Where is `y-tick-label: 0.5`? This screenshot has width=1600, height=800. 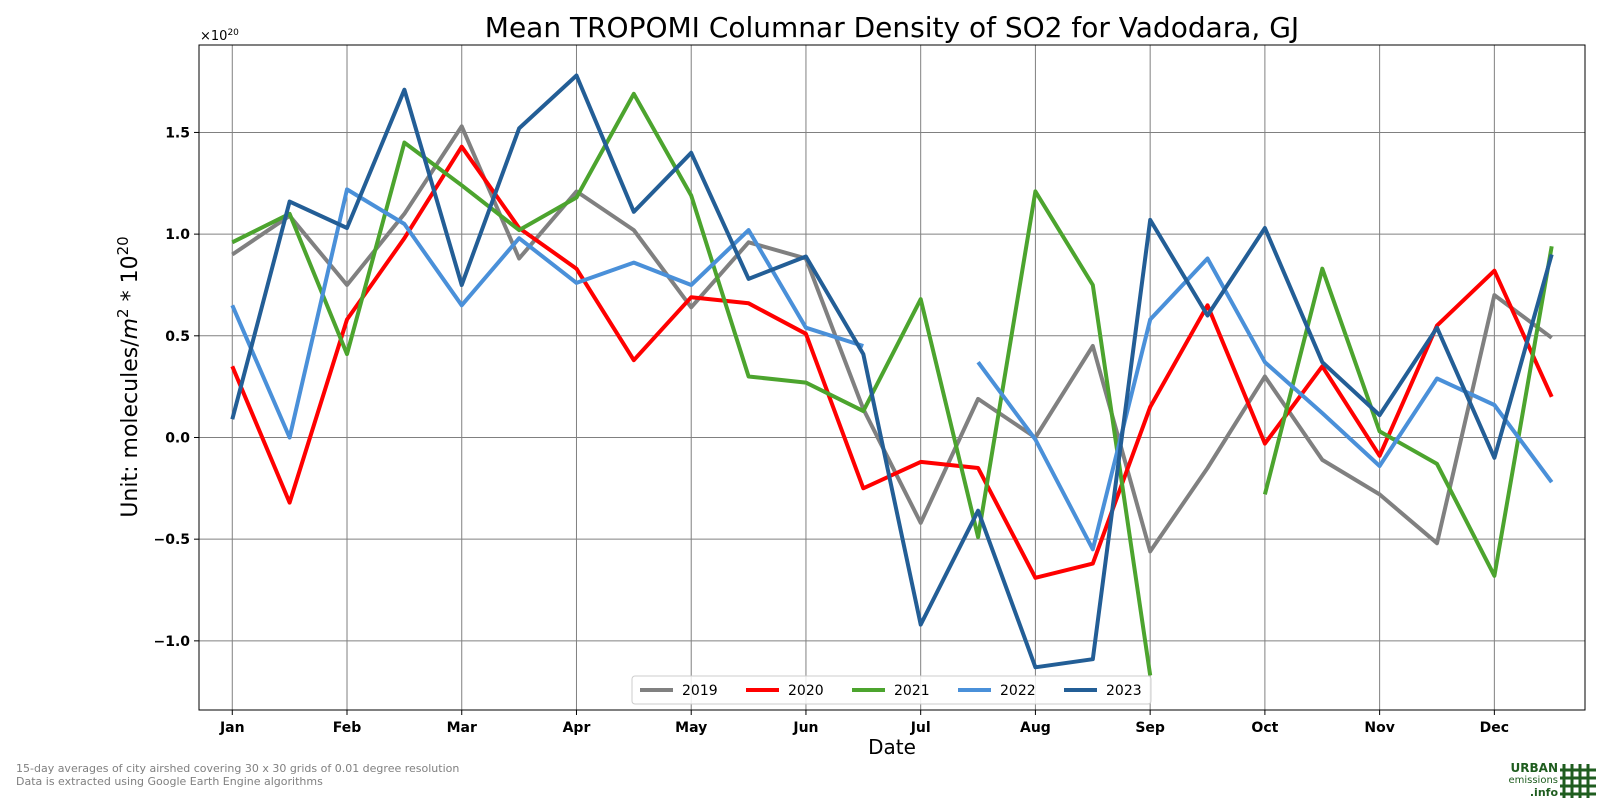
y-tick-label: 0.5 is located at coordinates (177, 337).